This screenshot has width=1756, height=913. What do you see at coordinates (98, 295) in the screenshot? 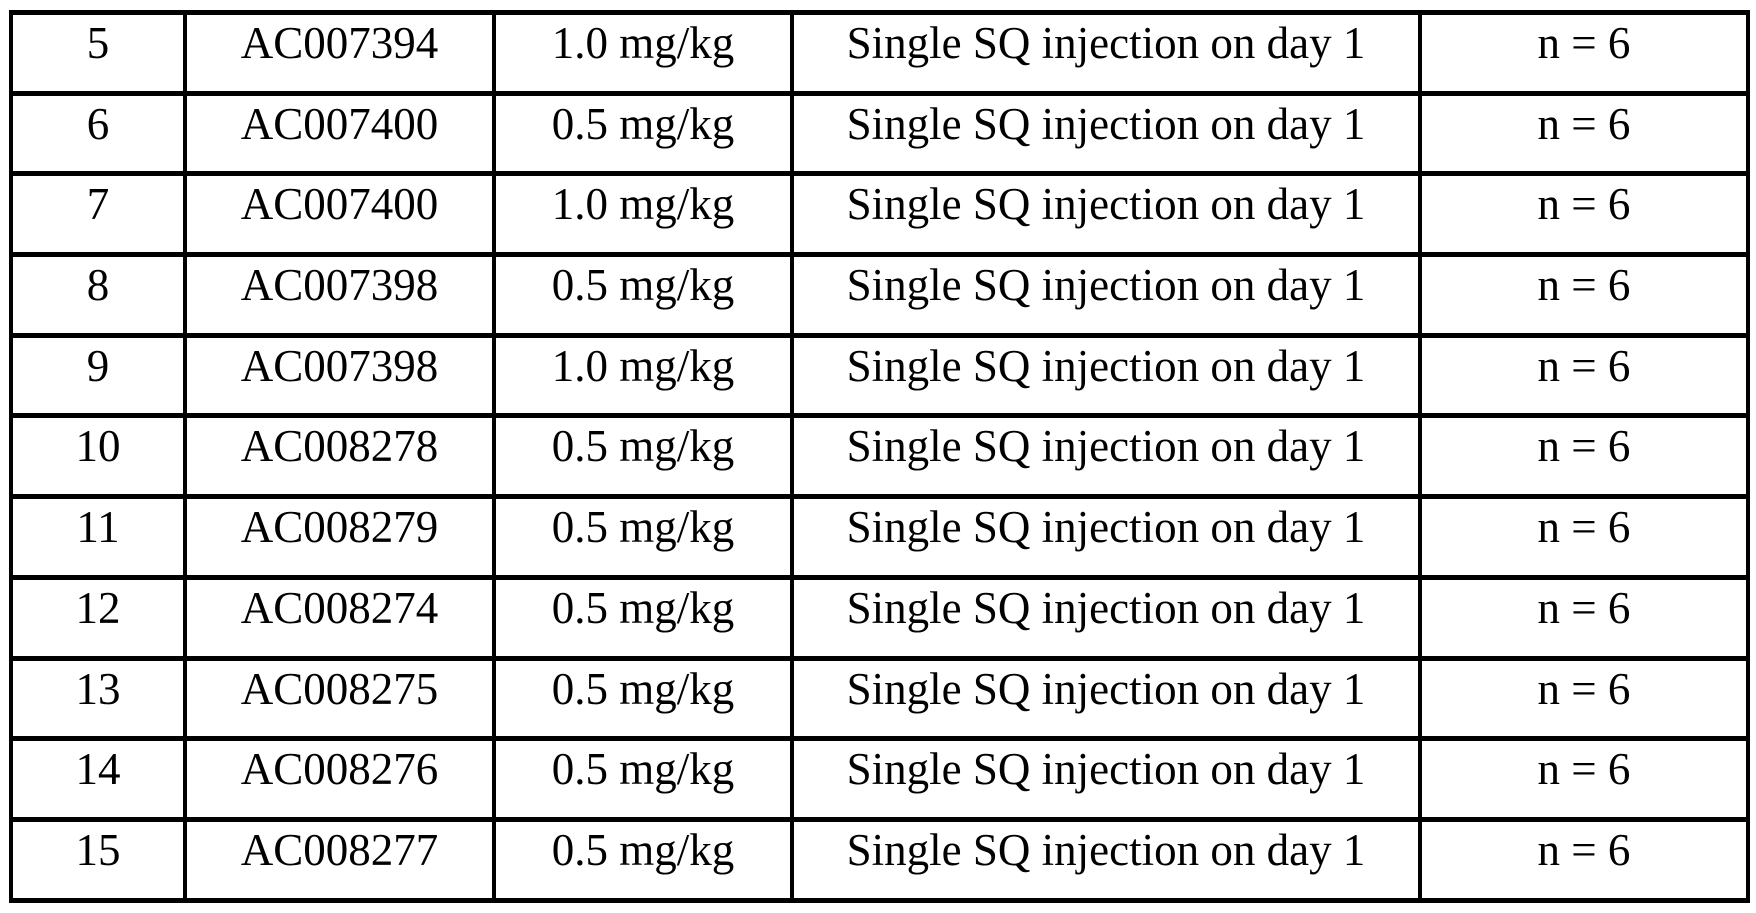
I see `cell-group-number: 8` at bounding box center [98, 295].